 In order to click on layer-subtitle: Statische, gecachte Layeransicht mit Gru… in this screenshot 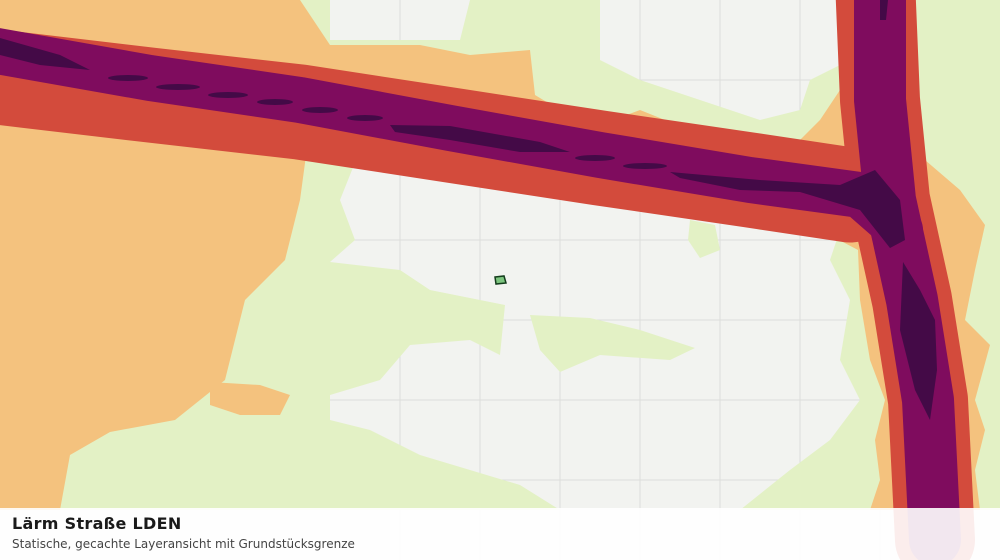, I will do `click(183, 544)`.